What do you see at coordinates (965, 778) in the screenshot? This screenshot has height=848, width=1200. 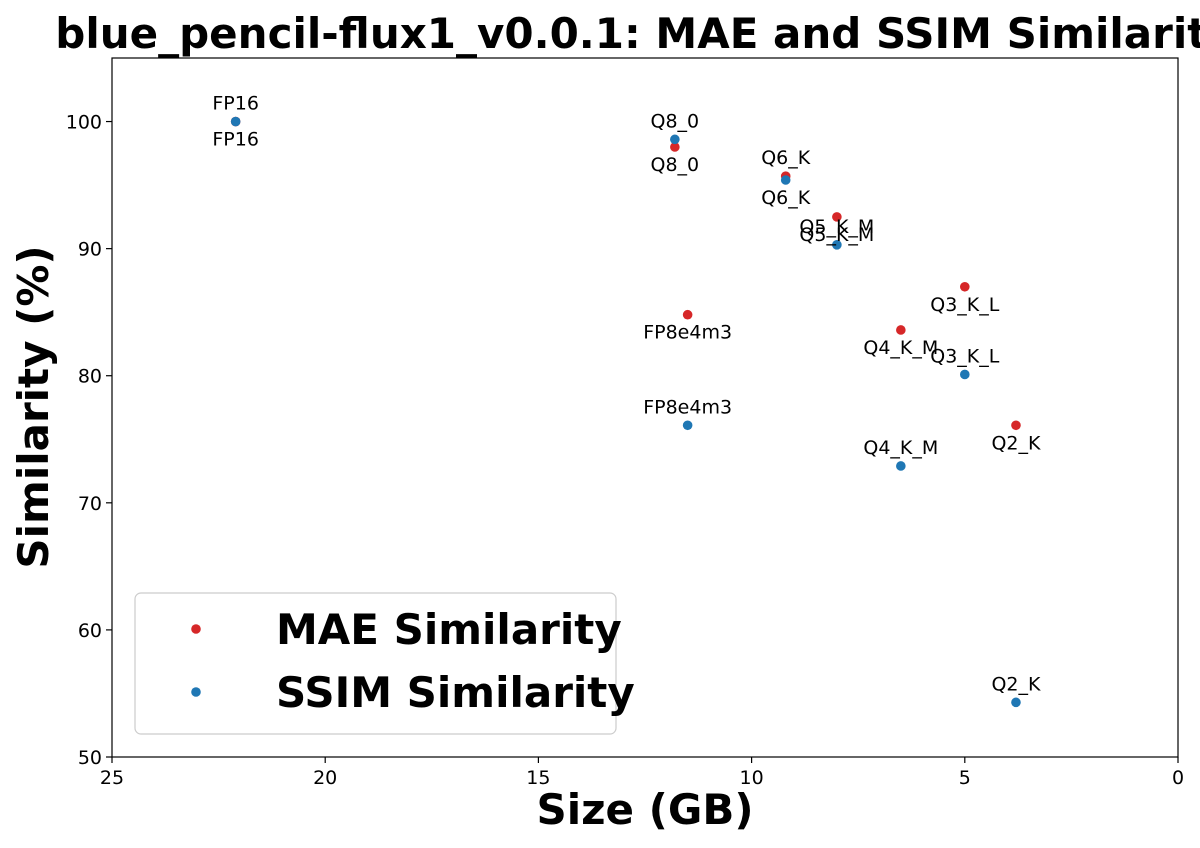 I see `x-tick-label: 5` at bounding box center [965, 778].